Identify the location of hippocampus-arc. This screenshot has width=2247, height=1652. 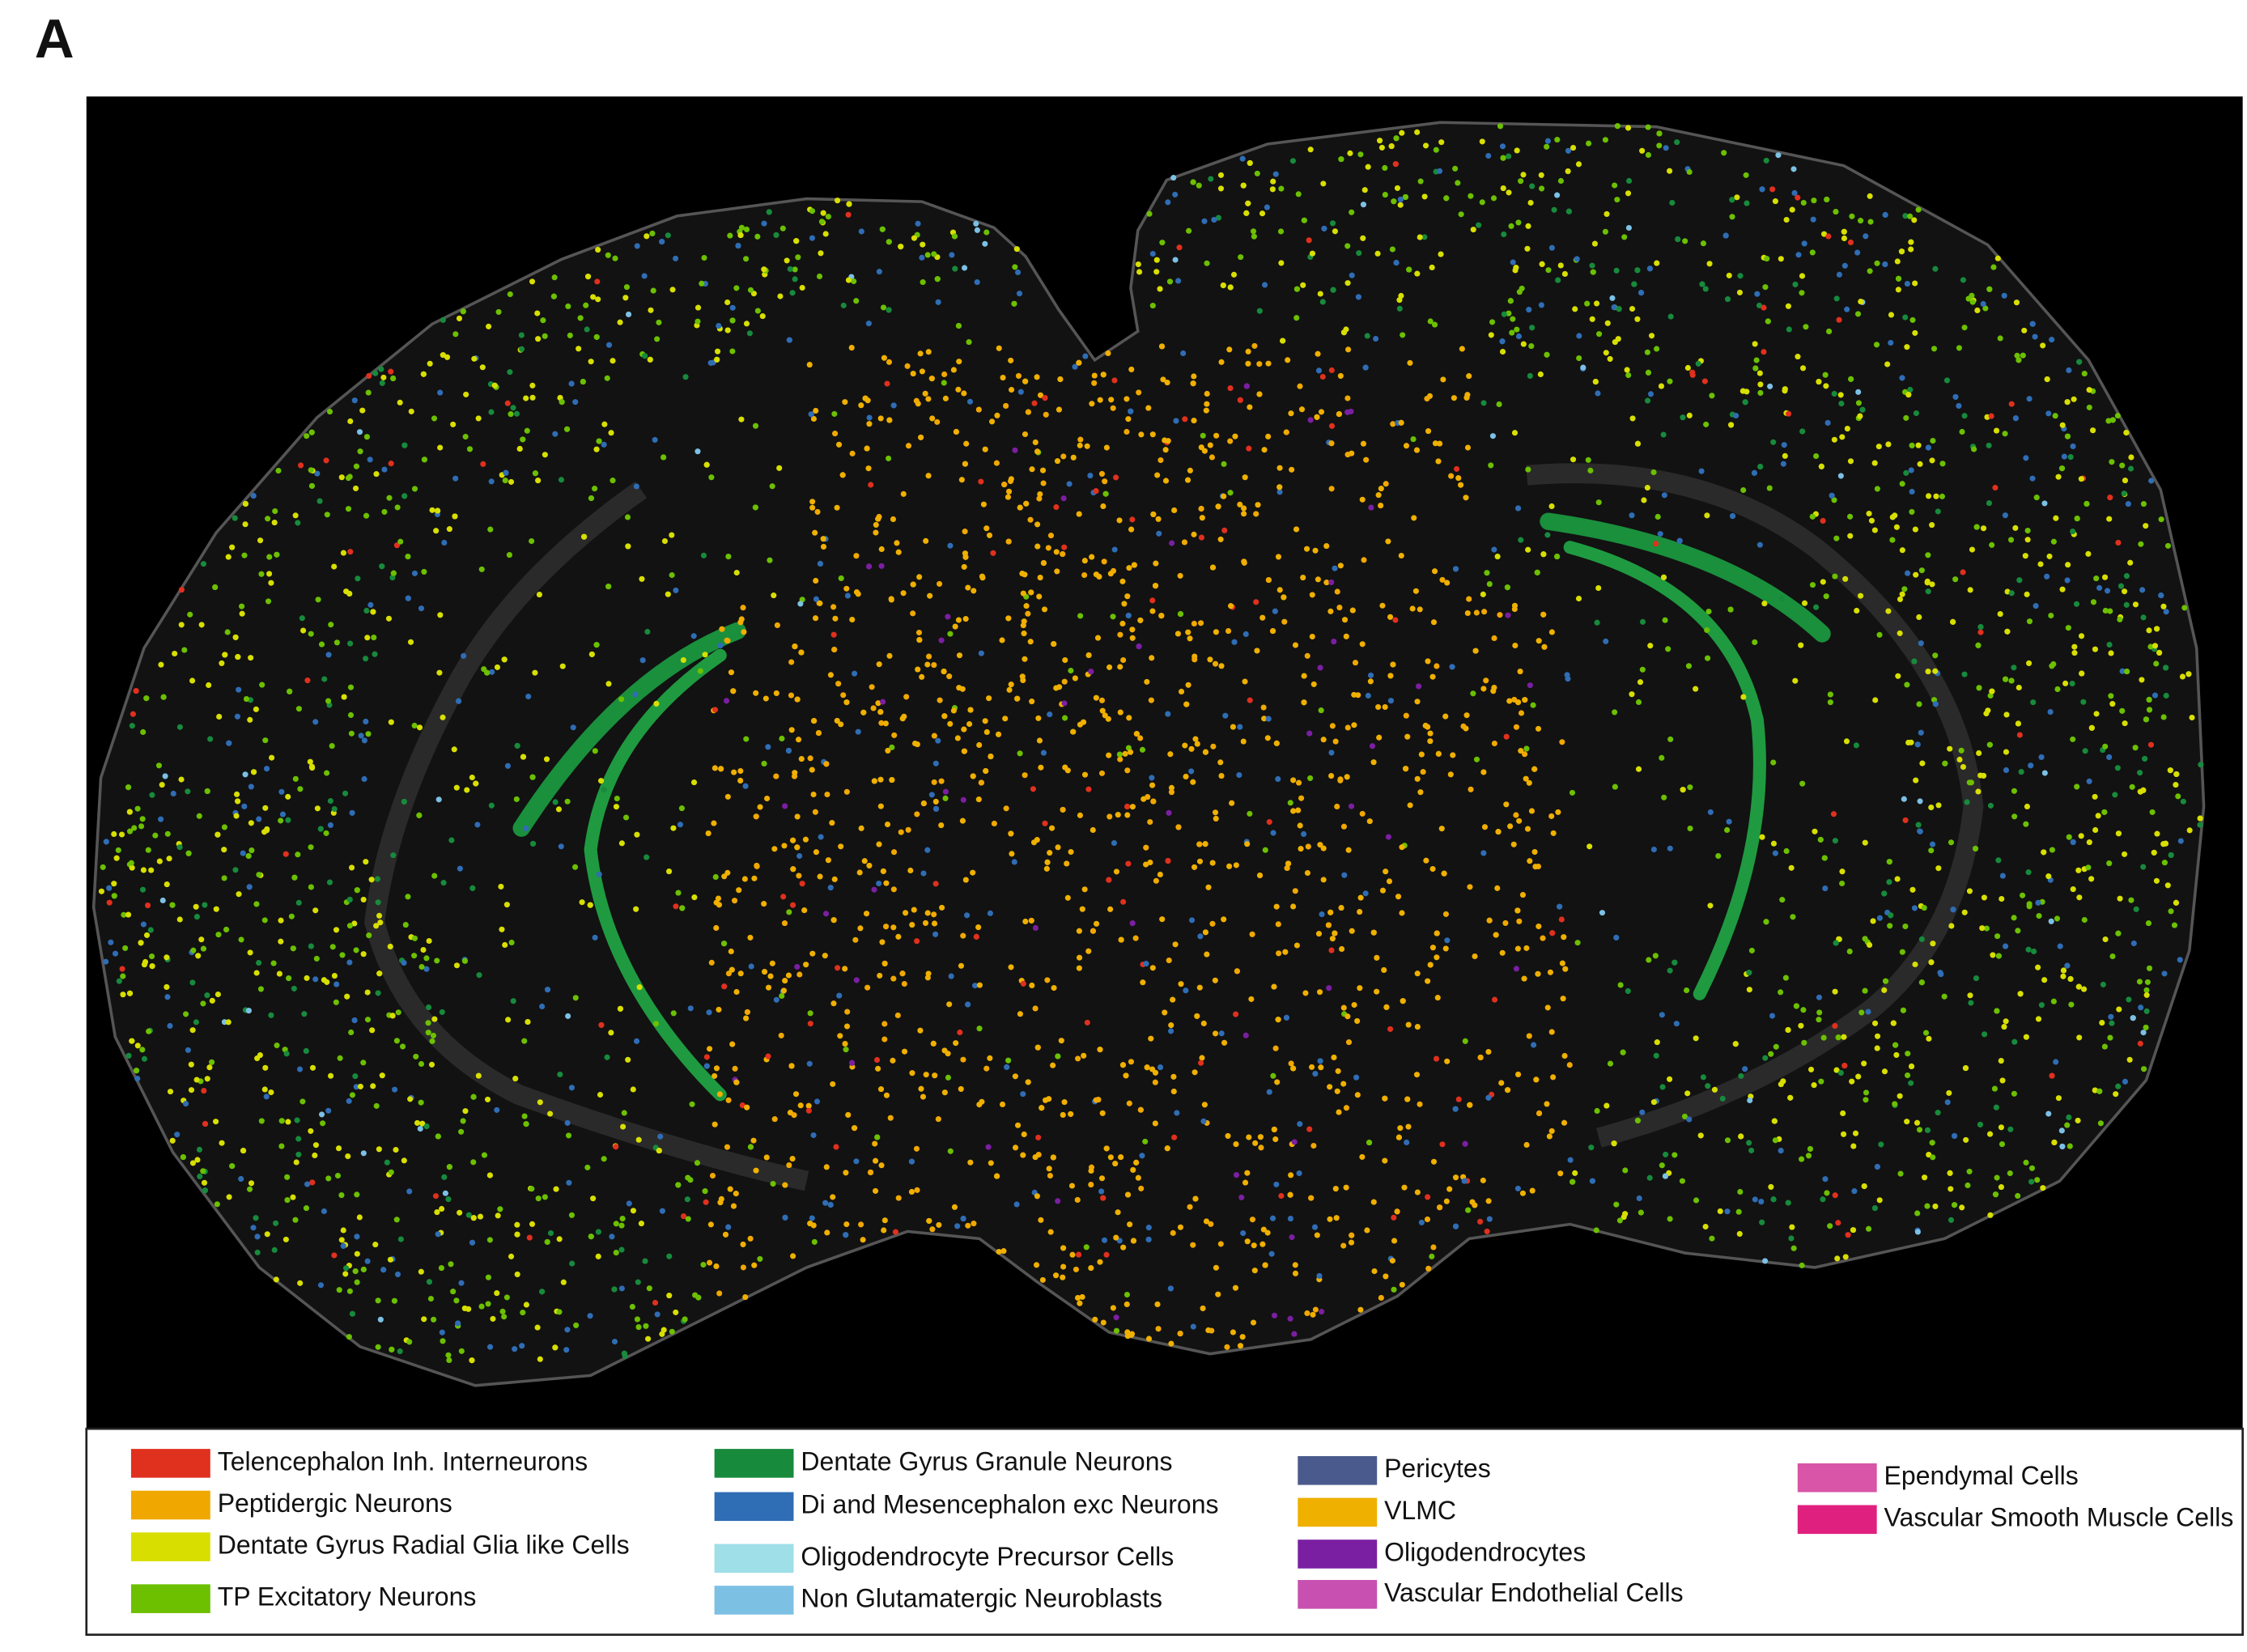
(1665, 770).